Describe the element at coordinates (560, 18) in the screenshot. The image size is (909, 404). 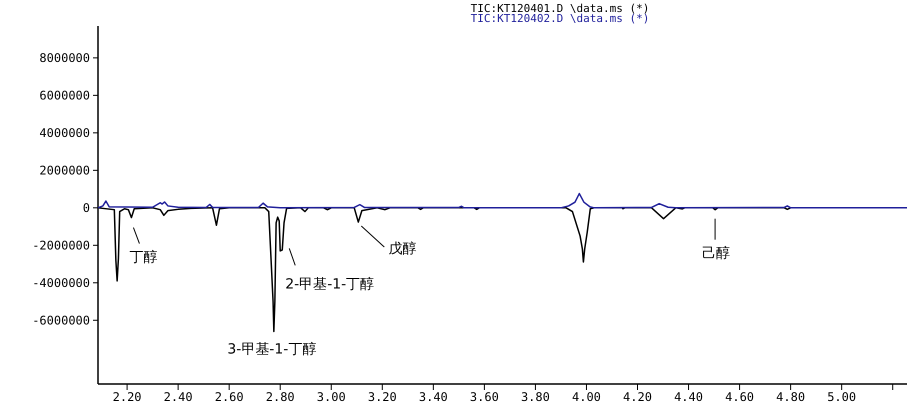
I see `text: TIC:KT120402.D \data.ms (*)` at that location.